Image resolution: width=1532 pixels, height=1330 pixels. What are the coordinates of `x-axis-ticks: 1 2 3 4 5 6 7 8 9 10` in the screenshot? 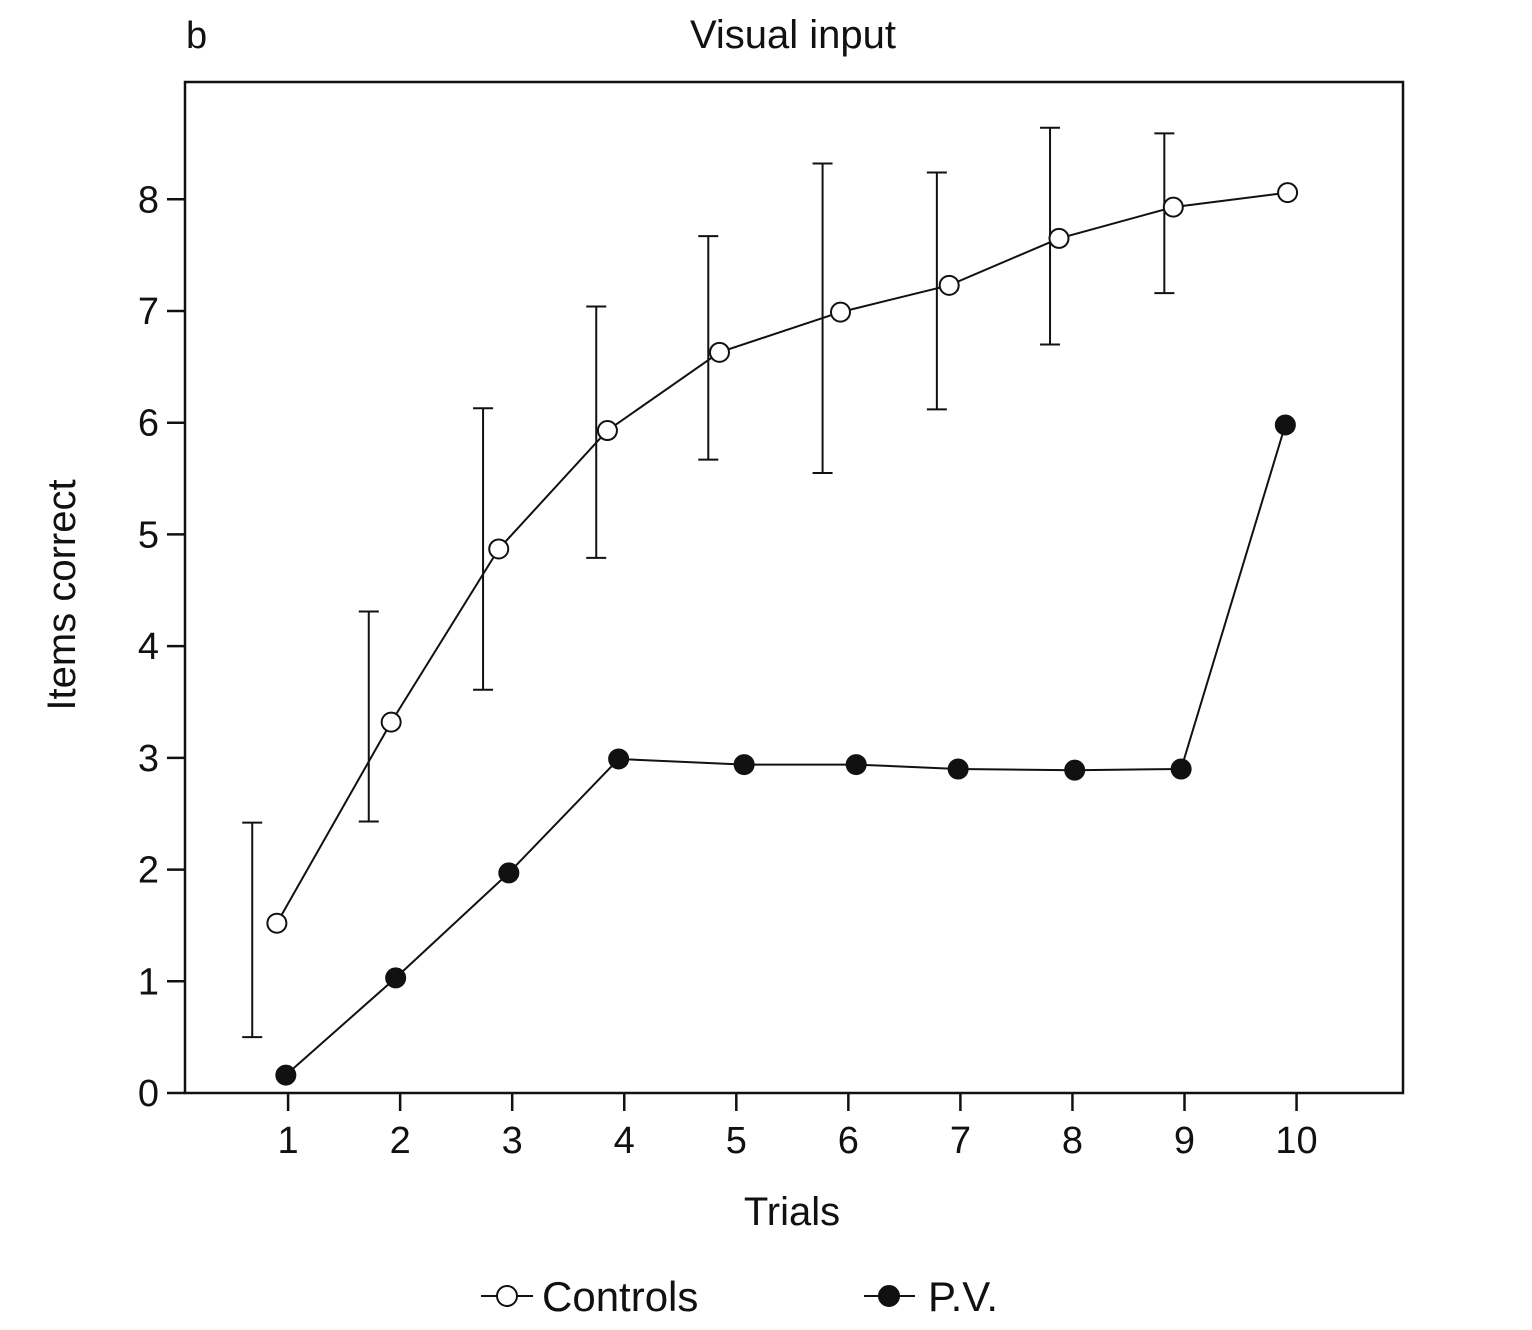 It's located at (798, 1127).